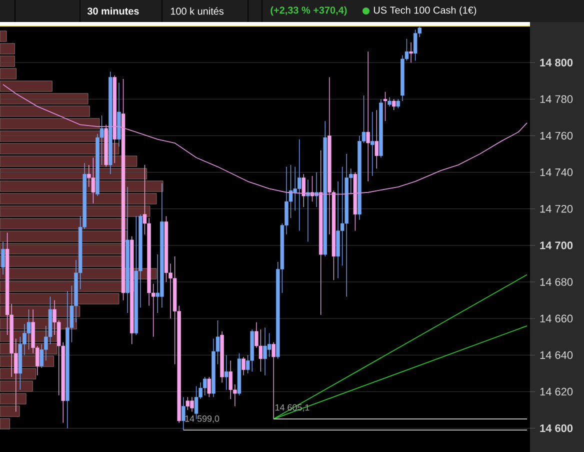  Describe the element at coordinates (197, 11) in the screenshot. I see `text: 100 k unités` at that location.